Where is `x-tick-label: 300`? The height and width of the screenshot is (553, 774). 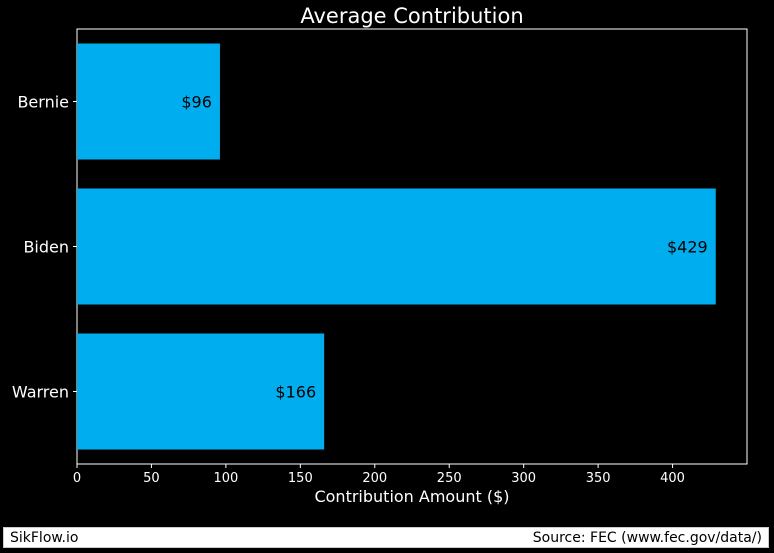
x-tick-label: 300 is located at coordinates (523, 478).